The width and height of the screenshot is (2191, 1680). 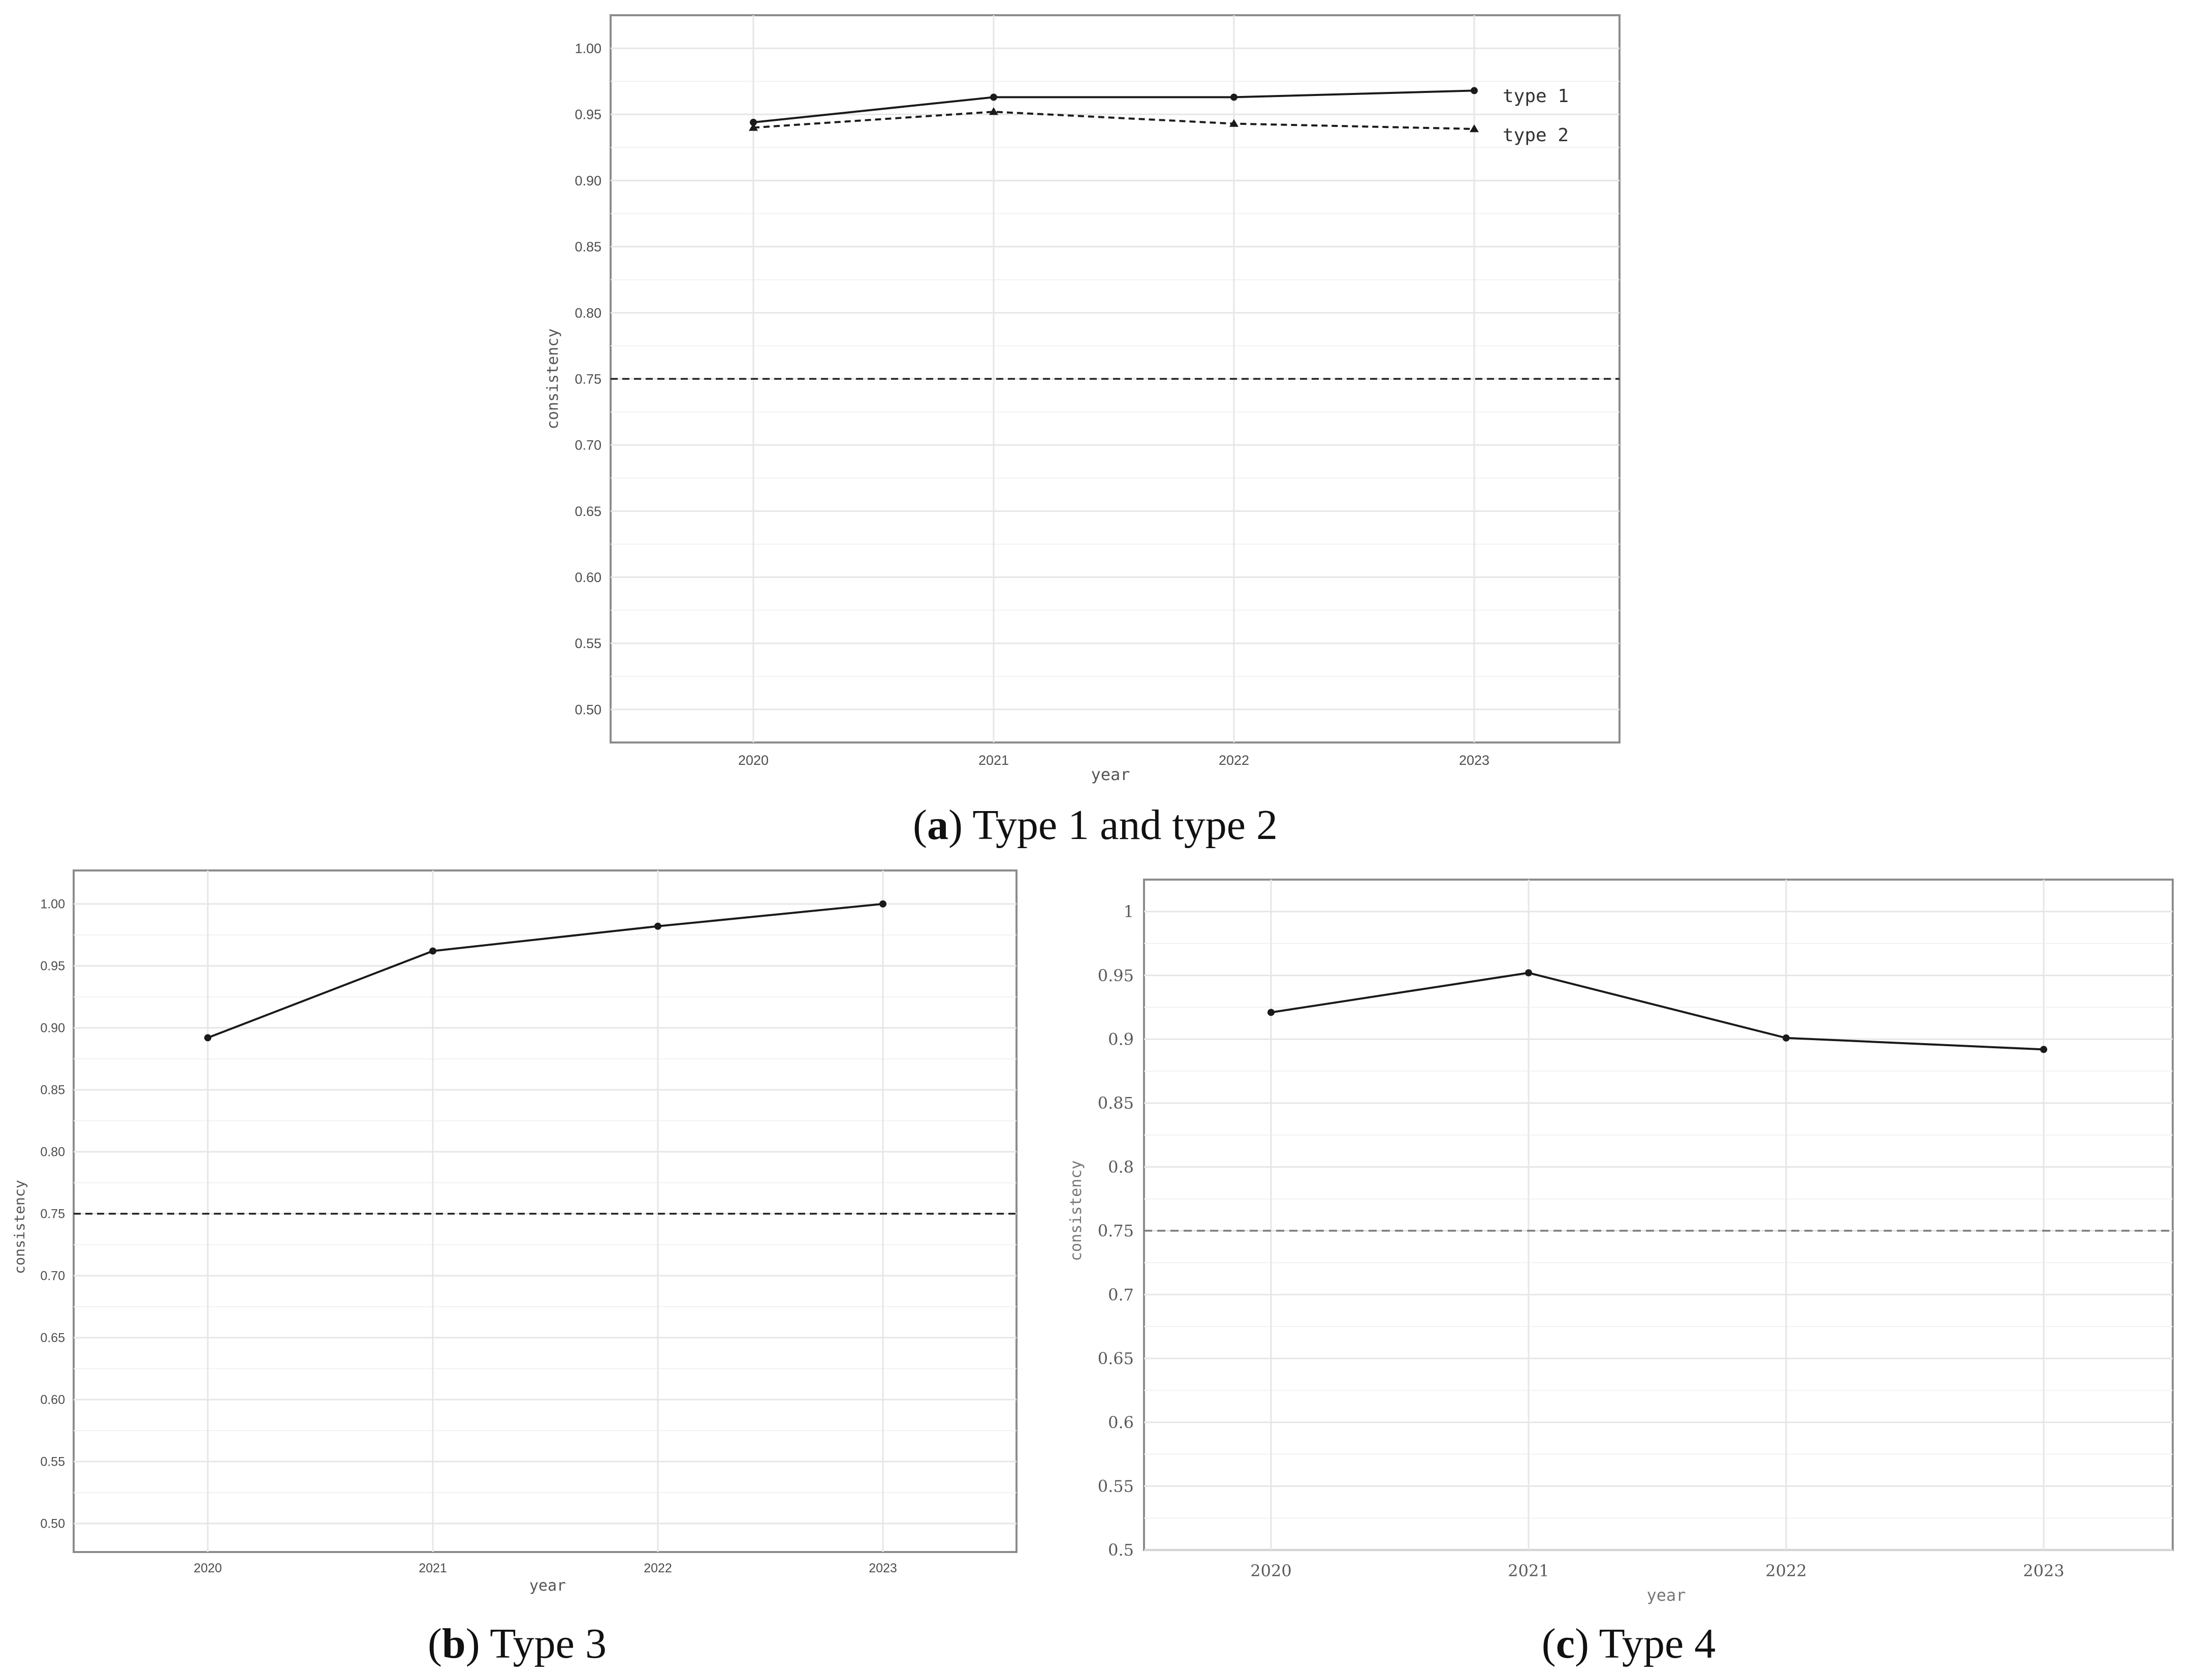 I want to click on panel-b-series, so click(x=545, y=971).